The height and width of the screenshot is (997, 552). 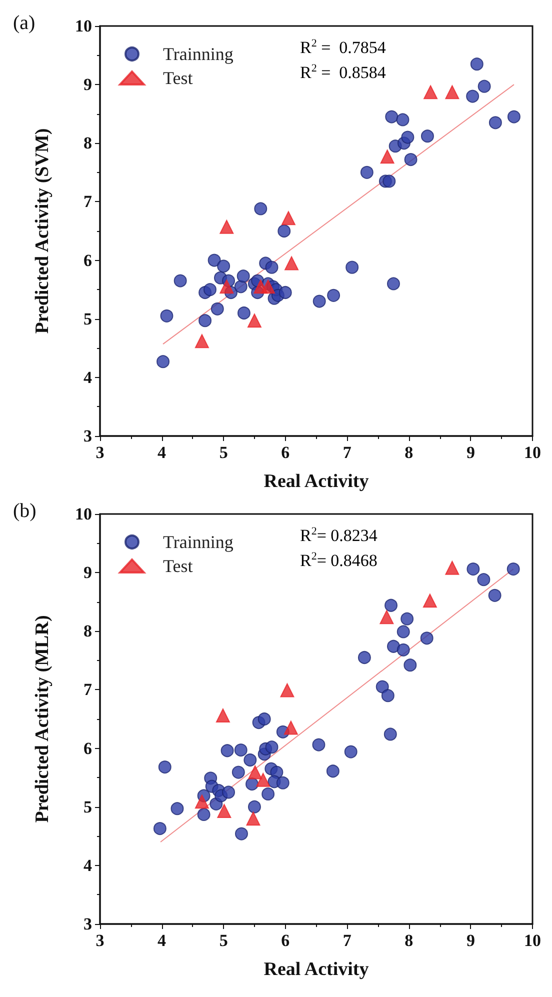 I want to click on chart-title: (b), so click(x=24, y=511).